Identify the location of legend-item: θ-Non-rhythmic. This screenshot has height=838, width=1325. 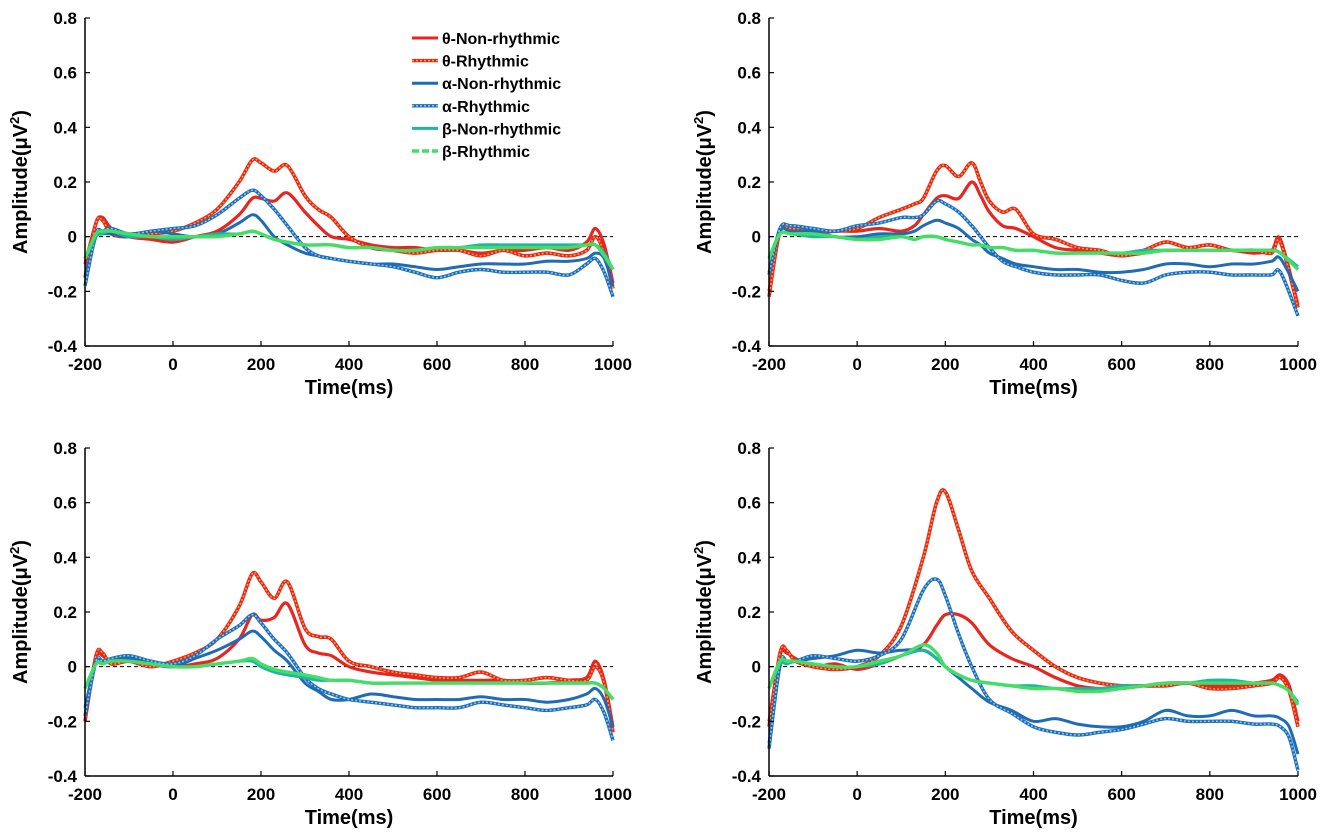
(486, 39).